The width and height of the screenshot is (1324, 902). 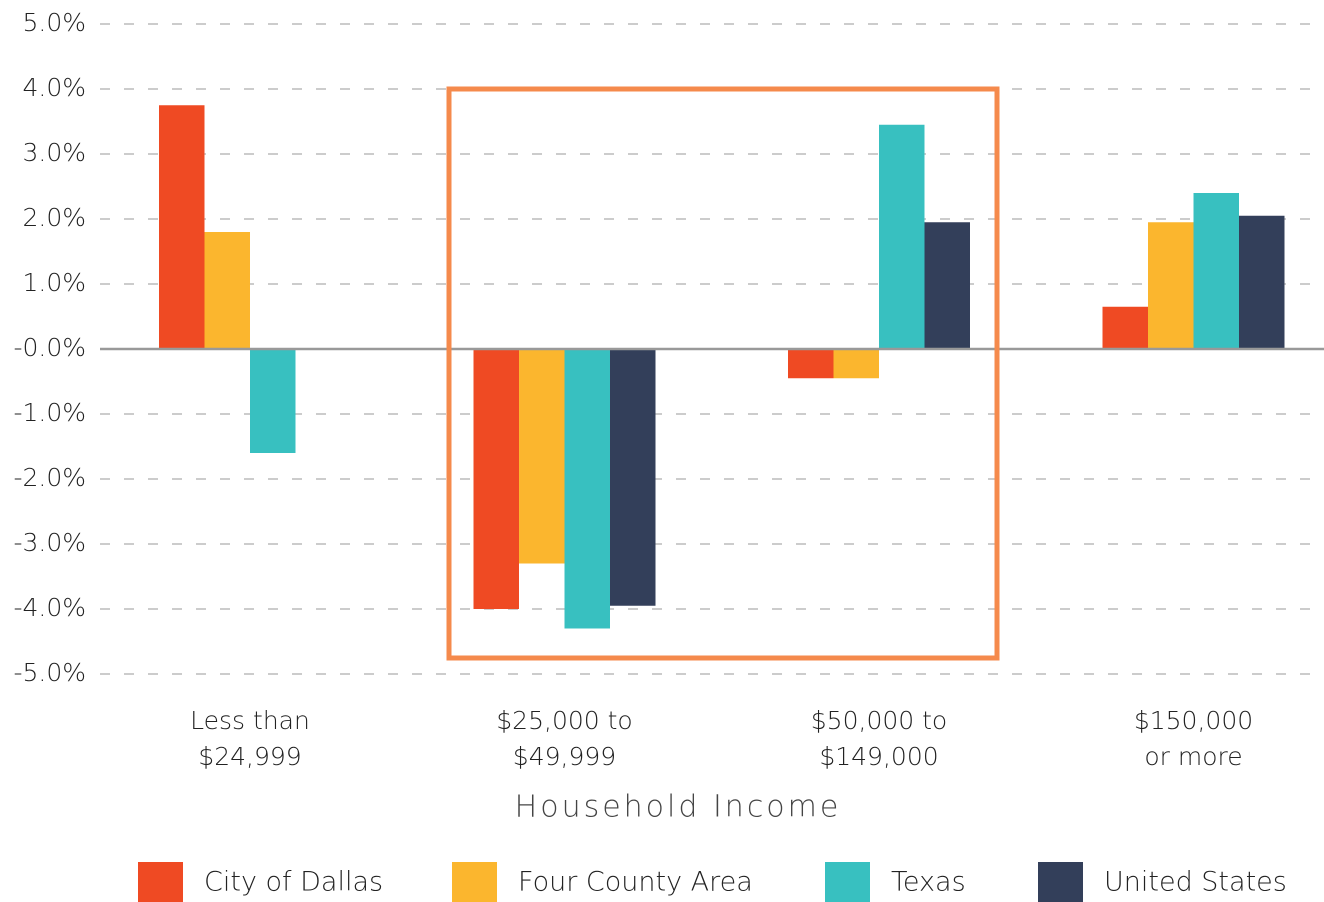 What do you see at coordinates (249, 756) in the screenshot?
I see `x-tick-line: $24,999` at bounding box center [249, 756].